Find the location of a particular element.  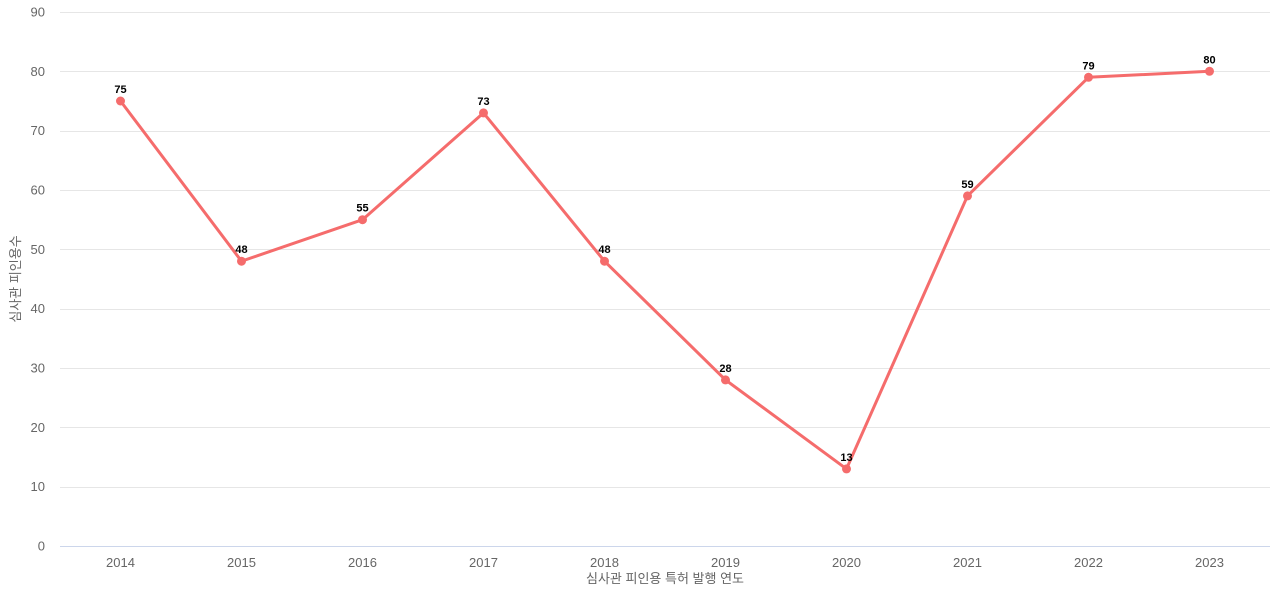

y-tick-label: 50 is located at coordinates (38, 249).